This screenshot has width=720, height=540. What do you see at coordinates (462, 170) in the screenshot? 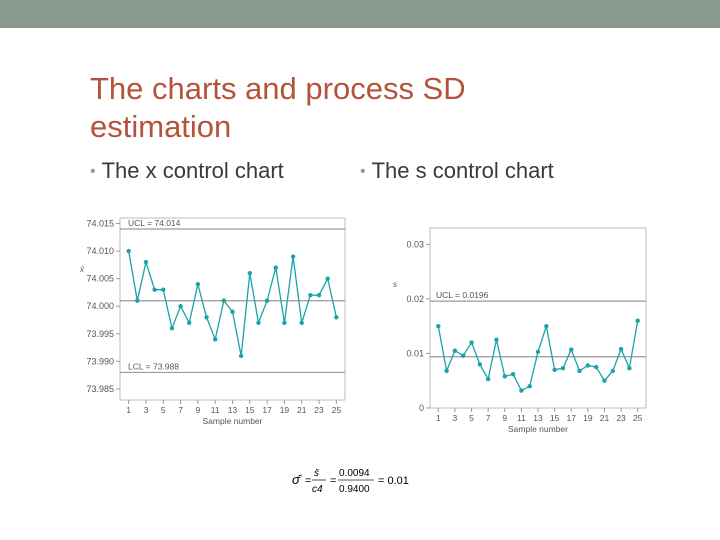
I see `bullet-s-text: The s control chart` at bounding box center [462, 170].